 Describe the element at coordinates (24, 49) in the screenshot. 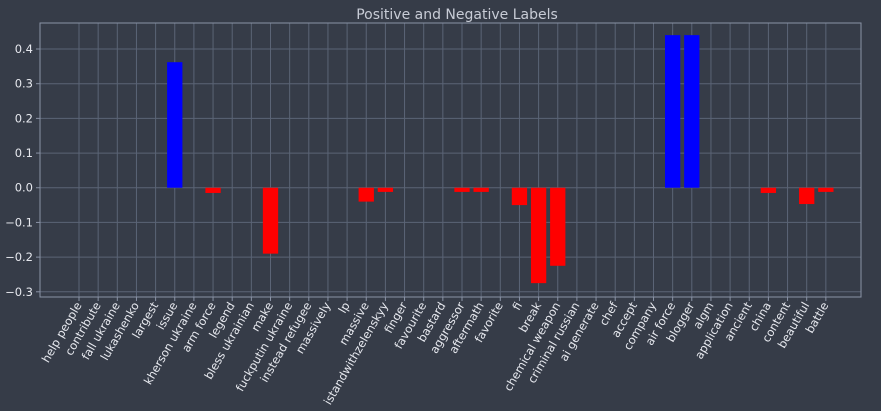

I see `y-tick-label: 0.4` at that location.